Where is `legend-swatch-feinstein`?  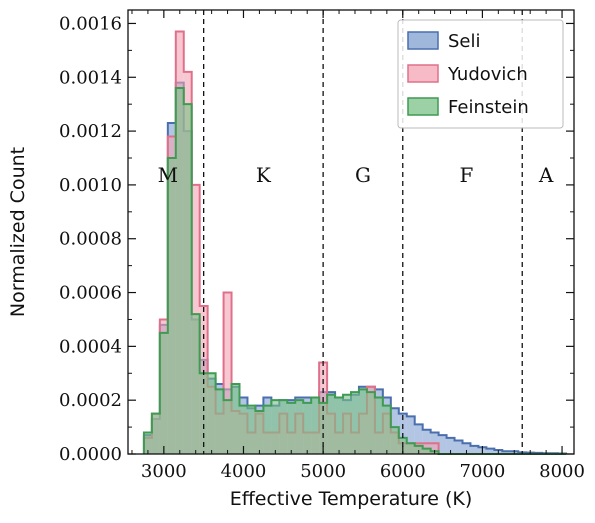 legend-swatch-feinstein is located at coordinates (423, 106).